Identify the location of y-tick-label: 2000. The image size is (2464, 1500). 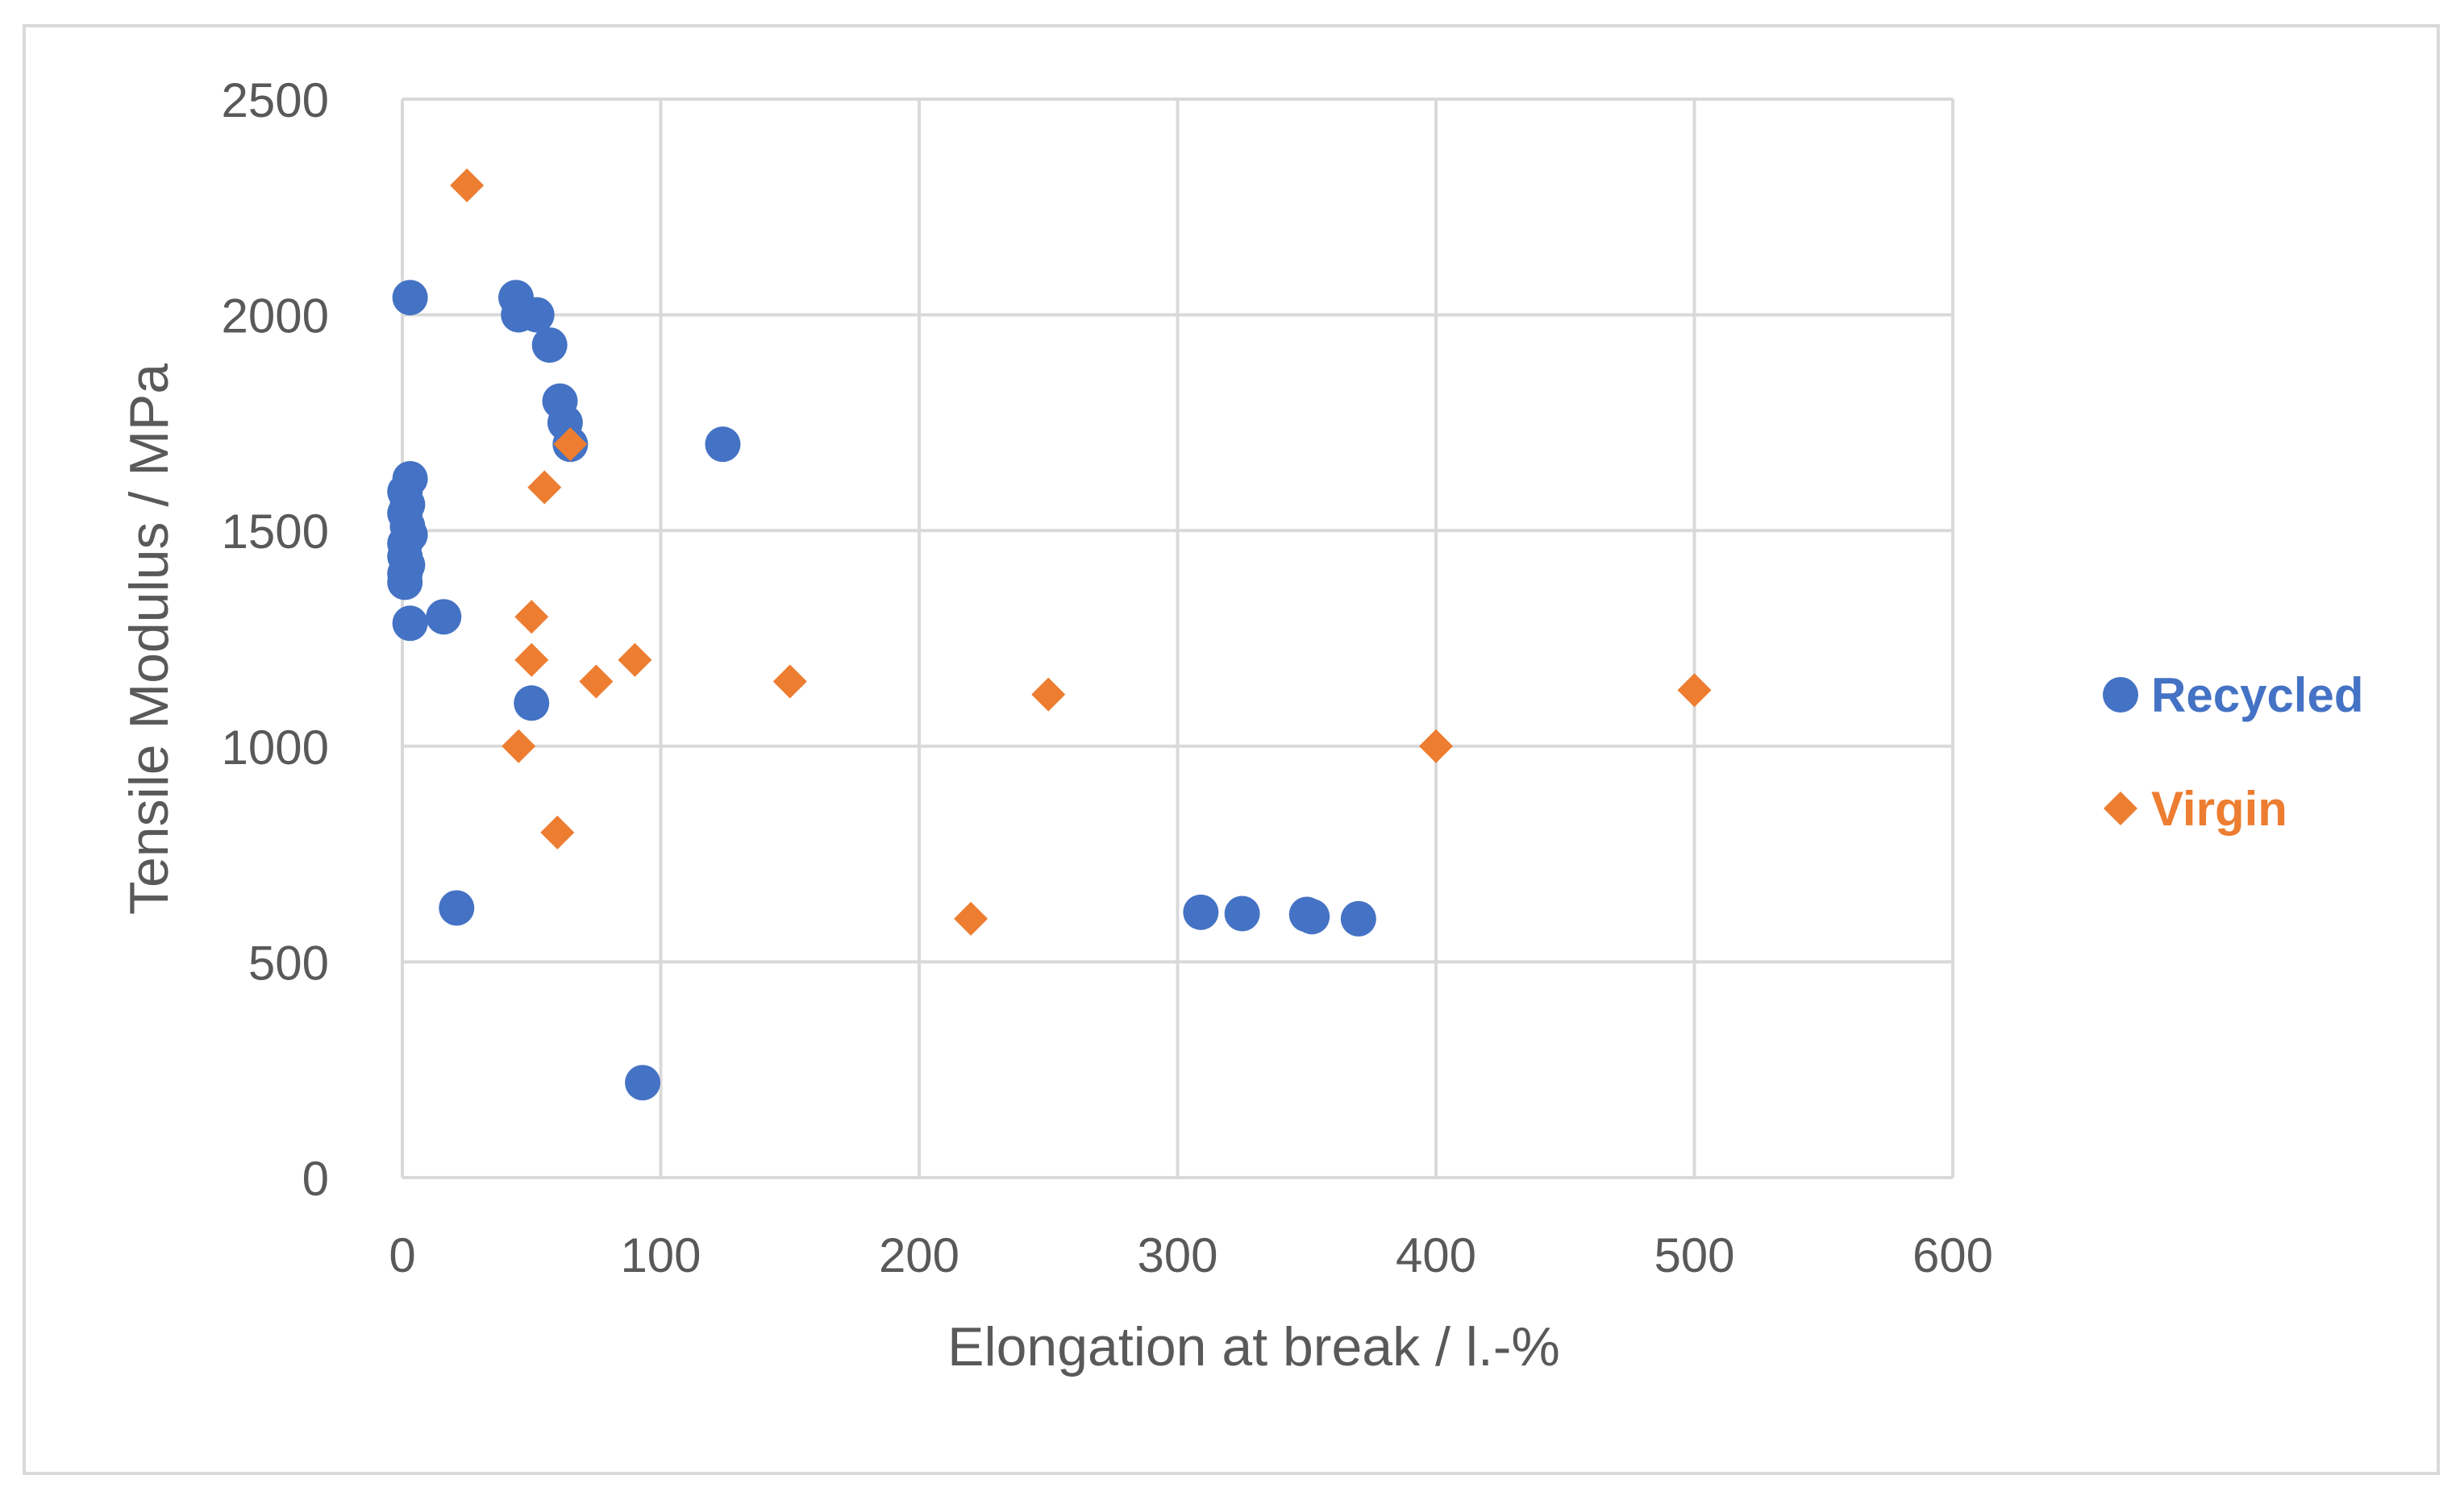
(275, 316).